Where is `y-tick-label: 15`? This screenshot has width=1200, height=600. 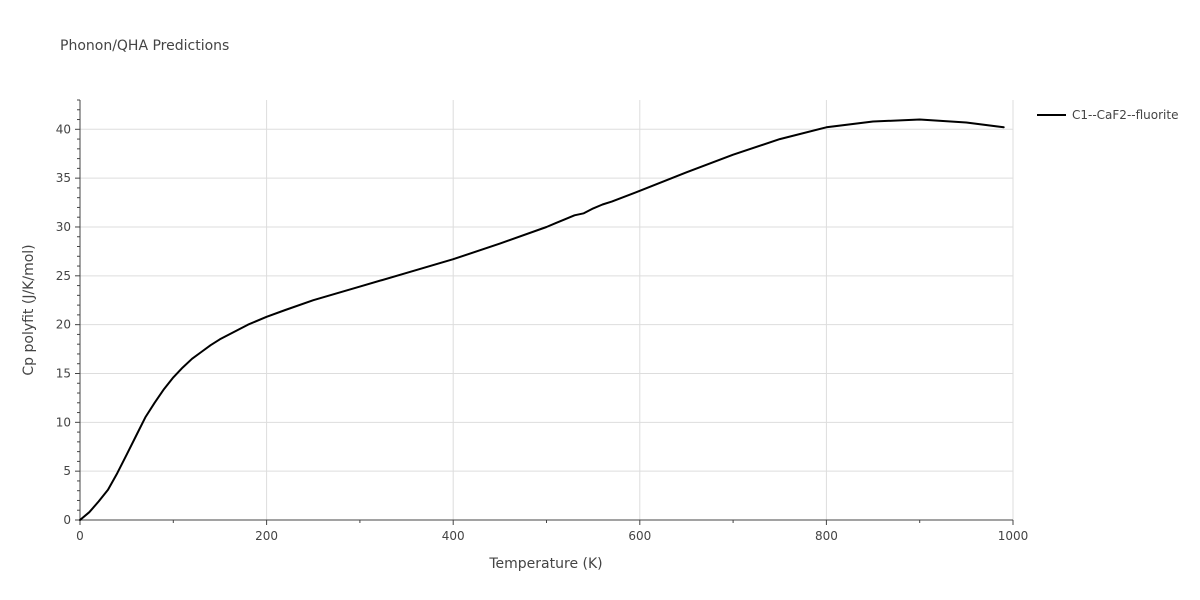 y-tick-label: 15 is located at coordinates (63, 373).